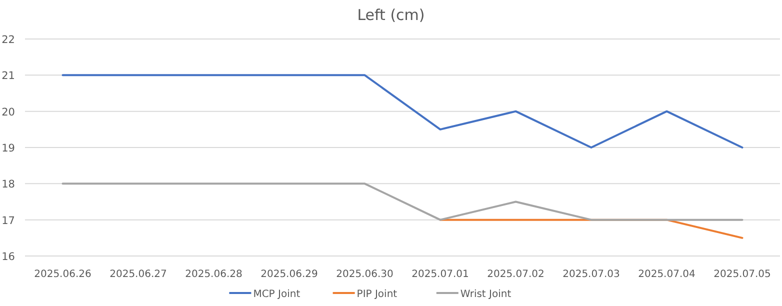 The height and width of the screenshot is (306, 782). What do you see at coordinates (515, 274) in the screenshot?
I see `x-tick-label: 2025.07.02` at bounding box center [515, 274].